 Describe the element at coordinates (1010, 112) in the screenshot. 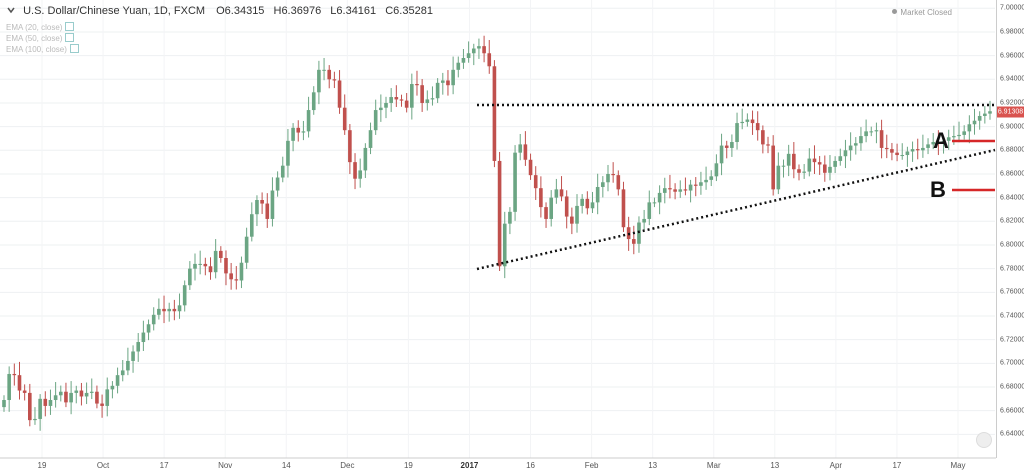

I see `last-price-tag: 6.91308` at that location.